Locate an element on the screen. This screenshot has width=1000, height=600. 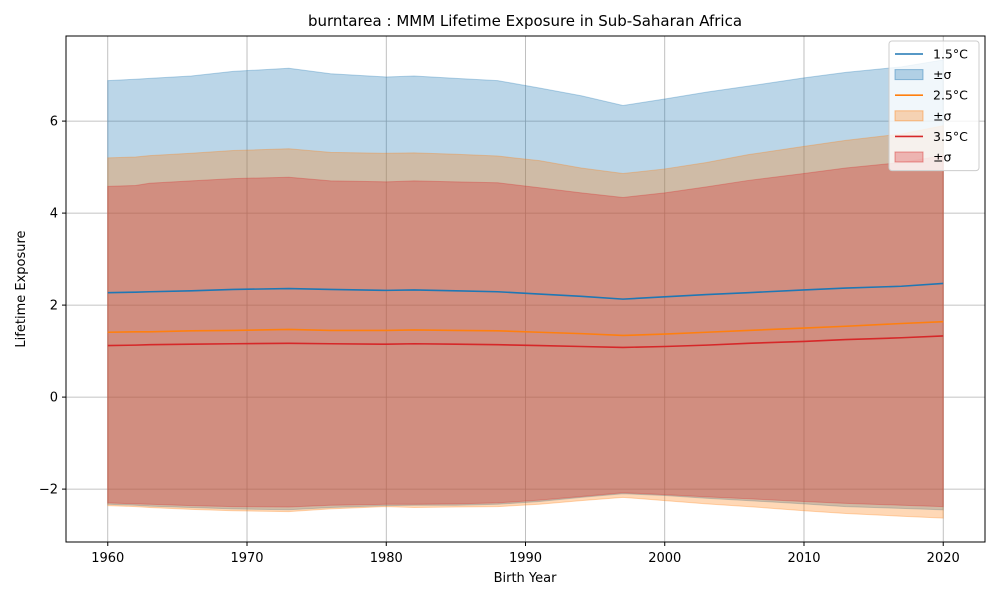
y-ticks: −2 0 2 4 6 is located at coordinates (52, 306).